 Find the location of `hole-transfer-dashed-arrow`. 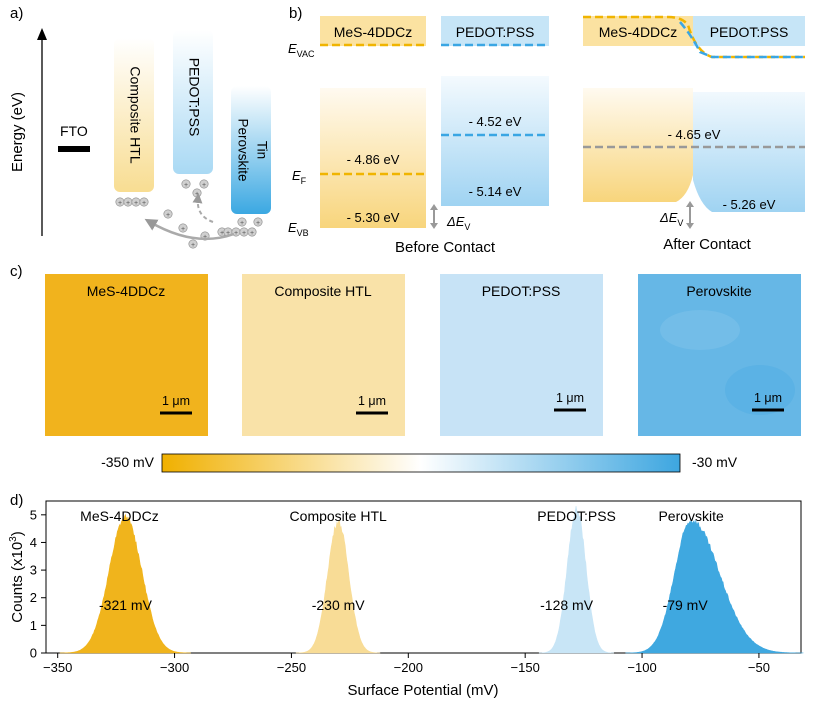

hole-transfer-dashed-arrow is located at coordinates (203, 208).